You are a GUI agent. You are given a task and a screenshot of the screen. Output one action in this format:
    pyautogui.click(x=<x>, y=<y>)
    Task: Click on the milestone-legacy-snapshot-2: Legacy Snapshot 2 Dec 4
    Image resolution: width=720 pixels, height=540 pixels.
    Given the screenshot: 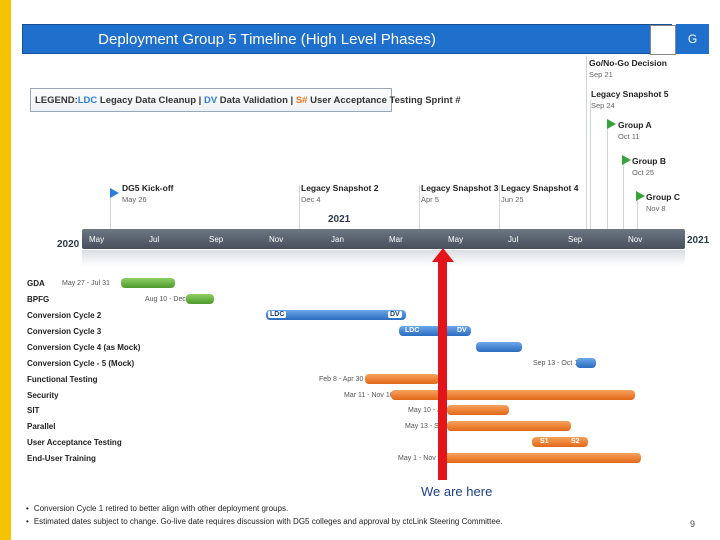 What is the action you would take?
    pyautogui.click(x=339, y=194)
    